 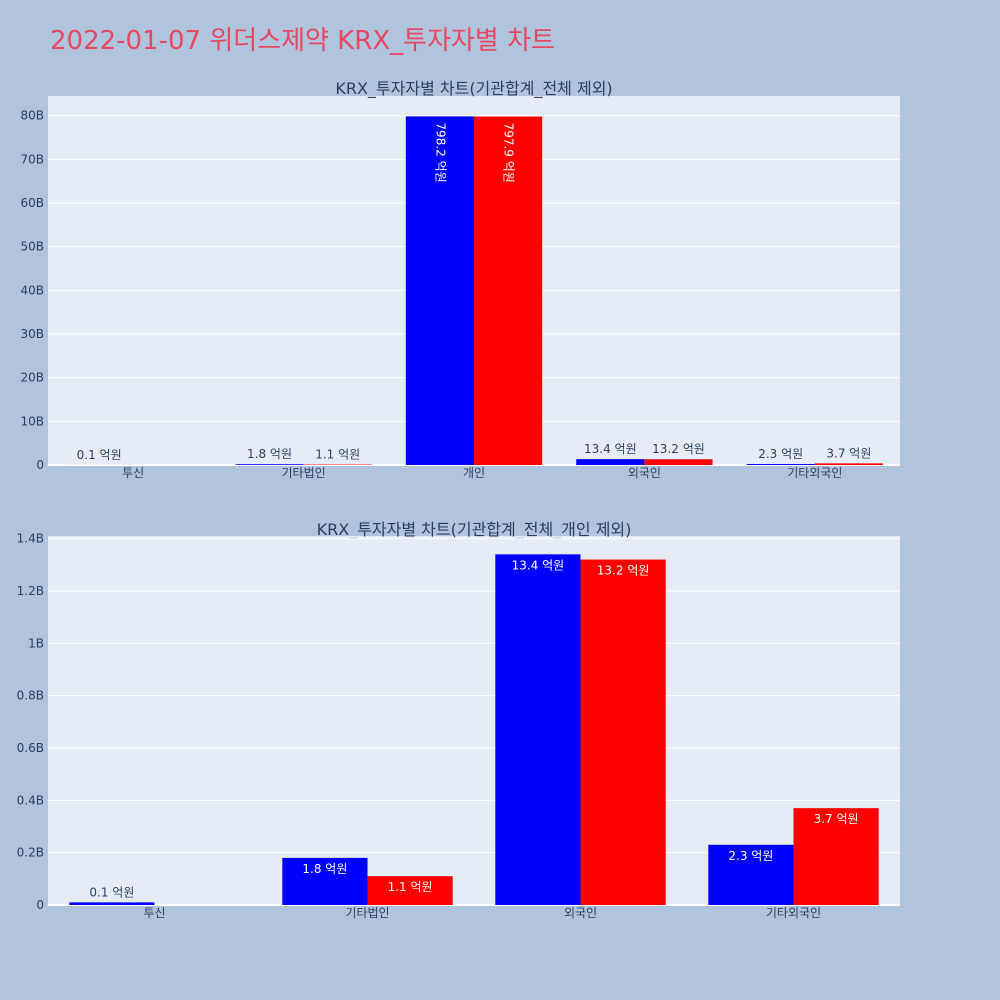 What do you see at coordinates (30, 539) in the screenshot?
I see `y-tick-label: 1.4B` at bounding box center [30, 539].